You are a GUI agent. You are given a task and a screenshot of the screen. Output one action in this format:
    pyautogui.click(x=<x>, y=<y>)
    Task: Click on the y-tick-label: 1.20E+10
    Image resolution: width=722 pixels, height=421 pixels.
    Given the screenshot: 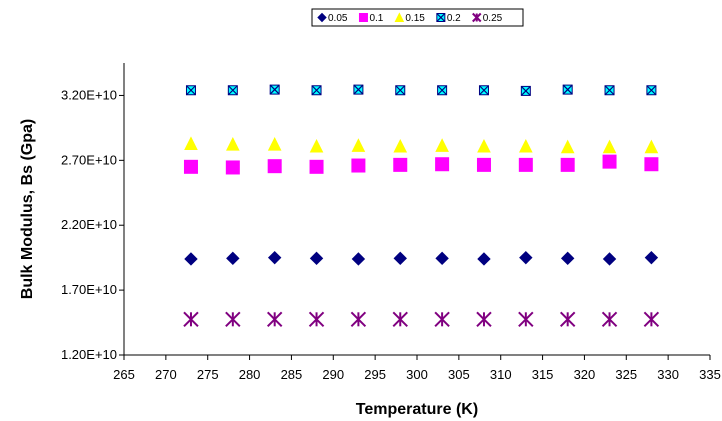 What is the action you would take?
    pyautogui.click(x=89, y=354)
    